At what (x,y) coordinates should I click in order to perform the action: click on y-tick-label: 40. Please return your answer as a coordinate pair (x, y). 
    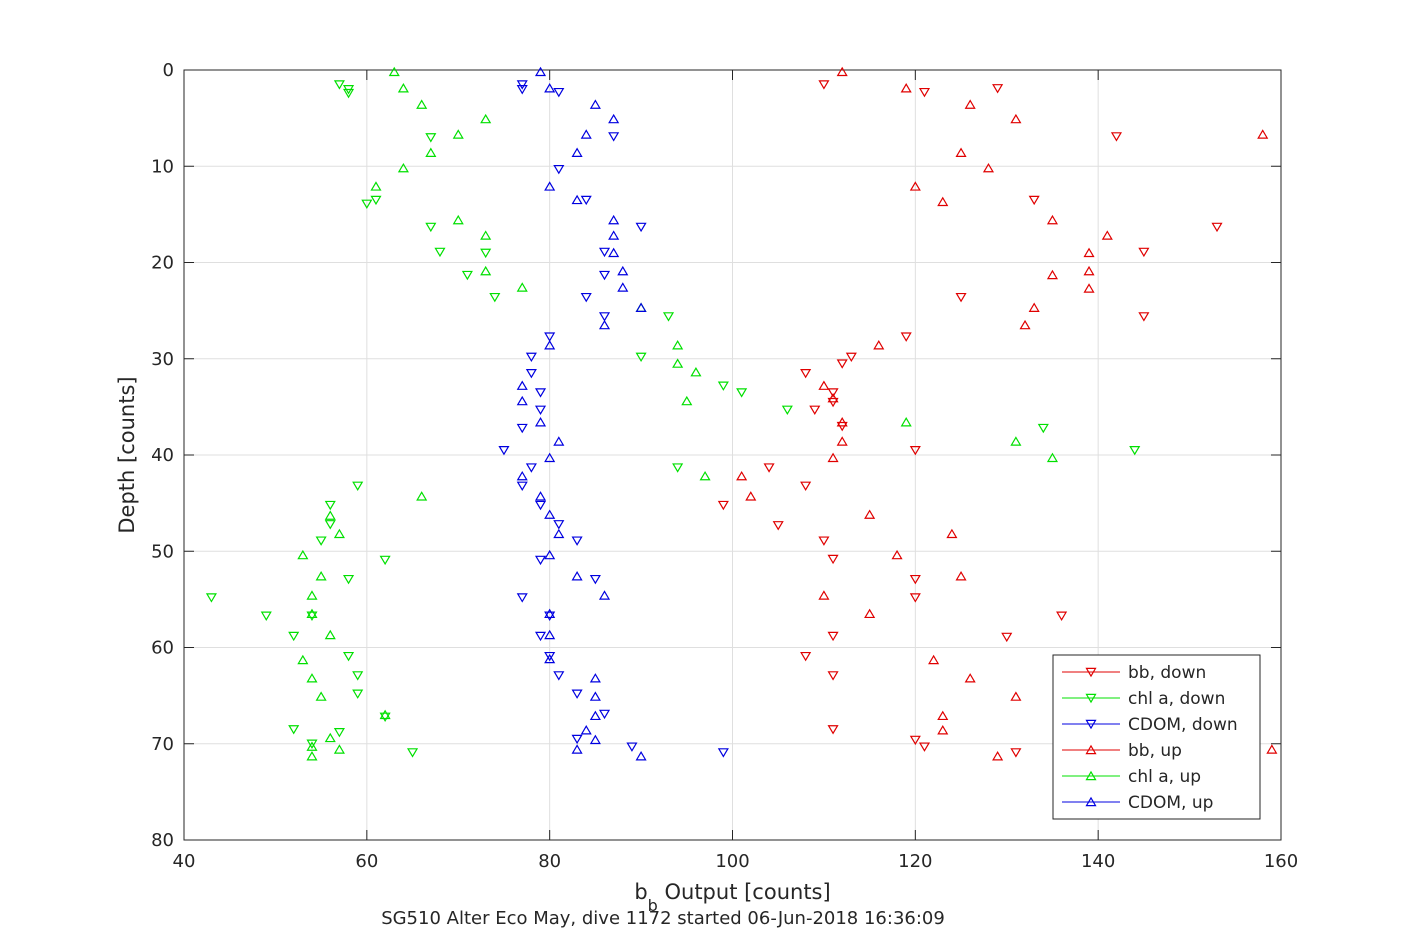
    Looking at the image, I should click on (162, 455).